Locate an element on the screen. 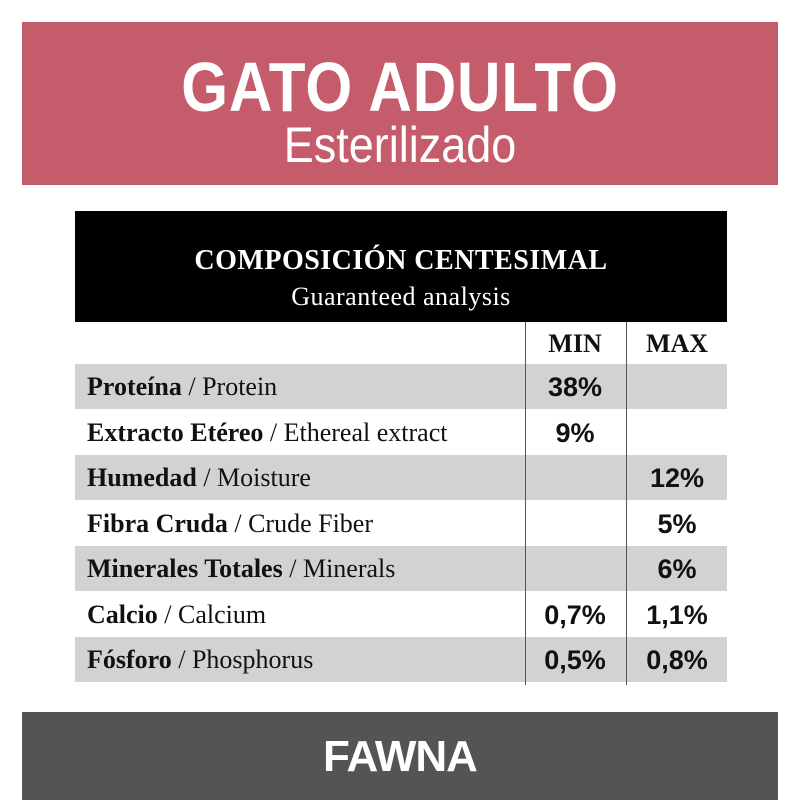 Image resolution: width=800 pixels, height=800 pixels. nutrient-label: Fibra Cruda / Crude Fiber is located at coordinates (230, 524).